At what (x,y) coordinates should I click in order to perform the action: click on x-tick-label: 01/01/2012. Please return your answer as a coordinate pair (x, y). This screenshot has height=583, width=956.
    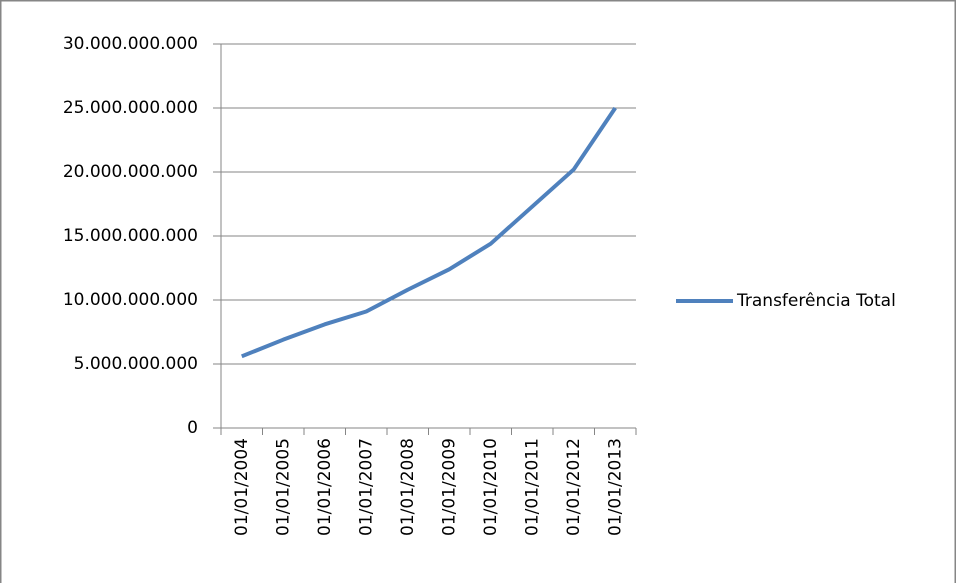
    Looking at the image, I should click on (574, 487).